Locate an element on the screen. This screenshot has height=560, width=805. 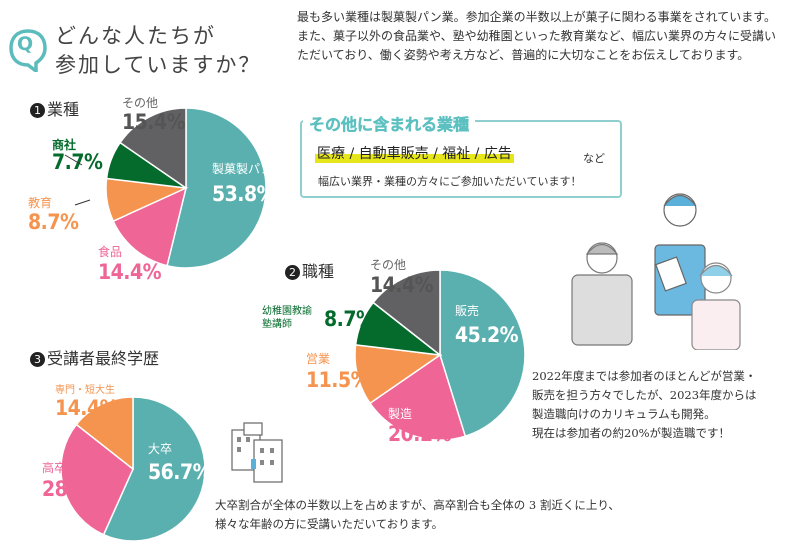
chart1-value-other: 15.4% is located at coordinates (154, 122).